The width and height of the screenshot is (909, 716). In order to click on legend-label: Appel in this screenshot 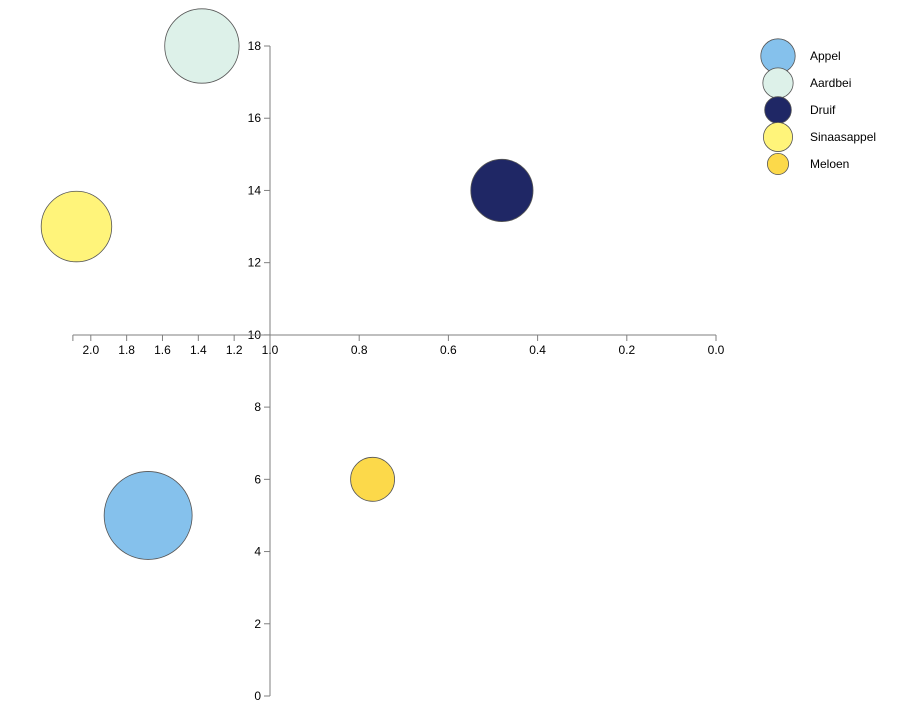, I will do `click(825, 56)`.